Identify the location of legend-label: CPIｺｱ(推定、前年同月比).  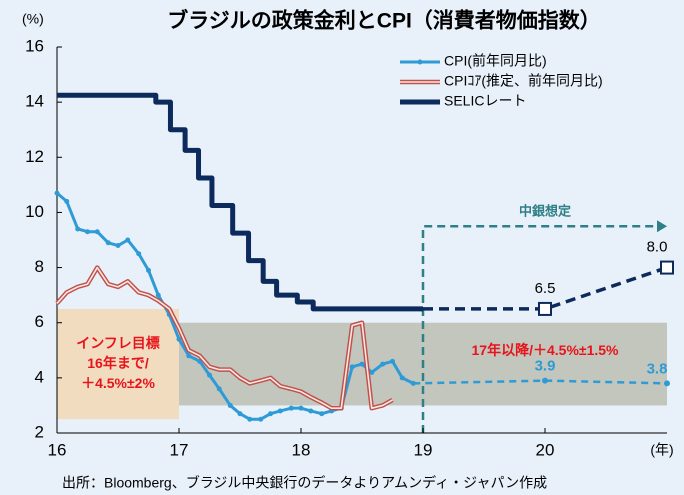
(523, 81).